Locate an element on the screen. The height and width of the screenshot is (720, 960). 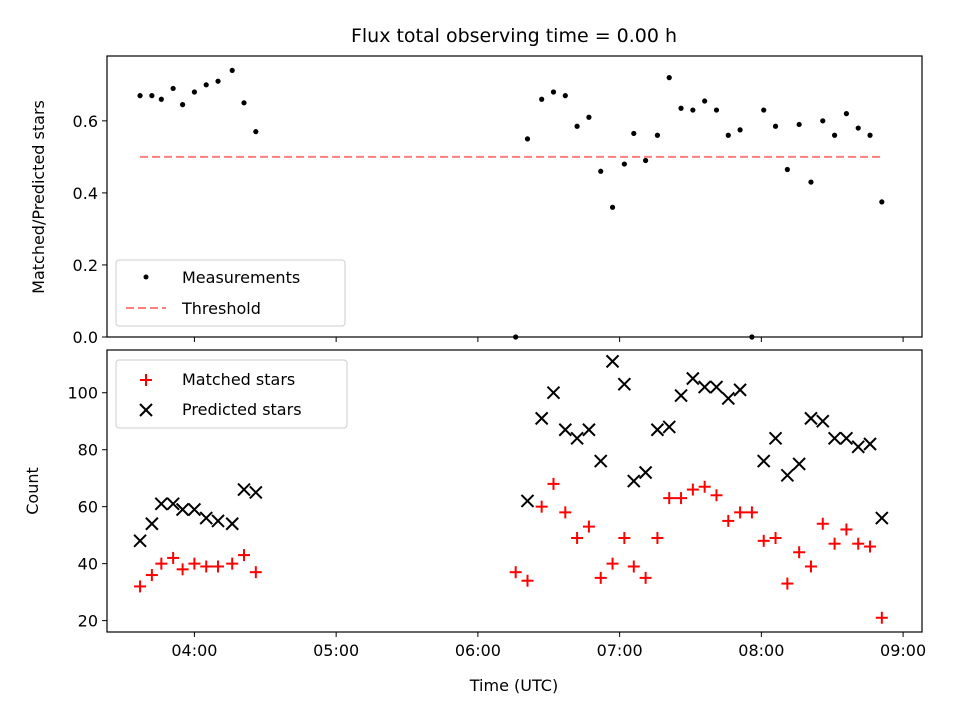
bottom-y-tick-label: 60 is located at coordinates (88, 507).